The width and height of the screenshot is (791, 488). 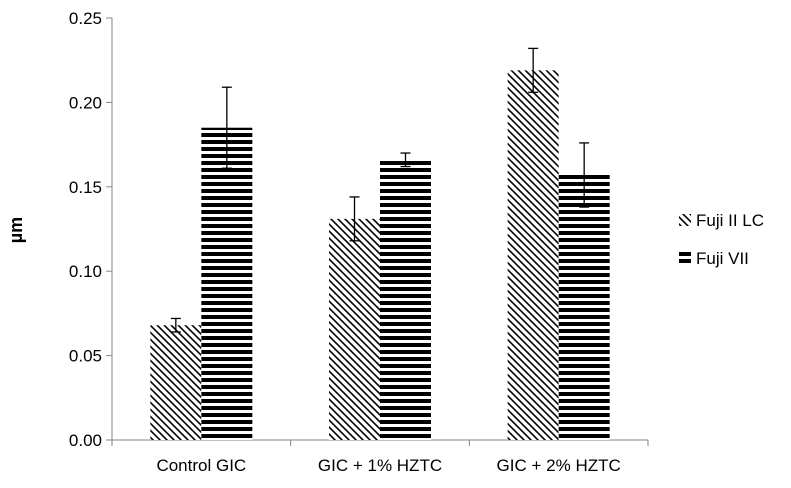 I want to click on legend: Fuji II LC Fuji VII, so click(x=721, y=239).